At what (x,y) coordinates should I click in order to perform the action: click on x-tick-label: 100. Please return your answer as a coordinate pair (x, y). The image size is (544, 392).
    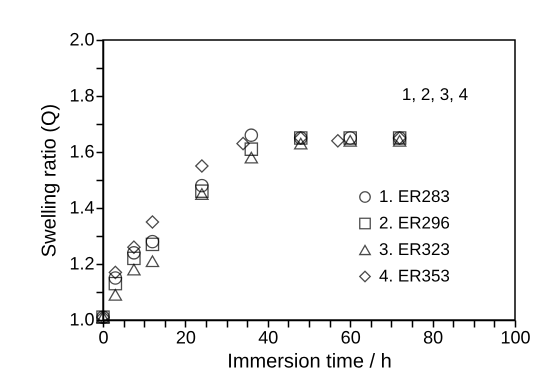
    Looking at the image, I should click on (515, 338).